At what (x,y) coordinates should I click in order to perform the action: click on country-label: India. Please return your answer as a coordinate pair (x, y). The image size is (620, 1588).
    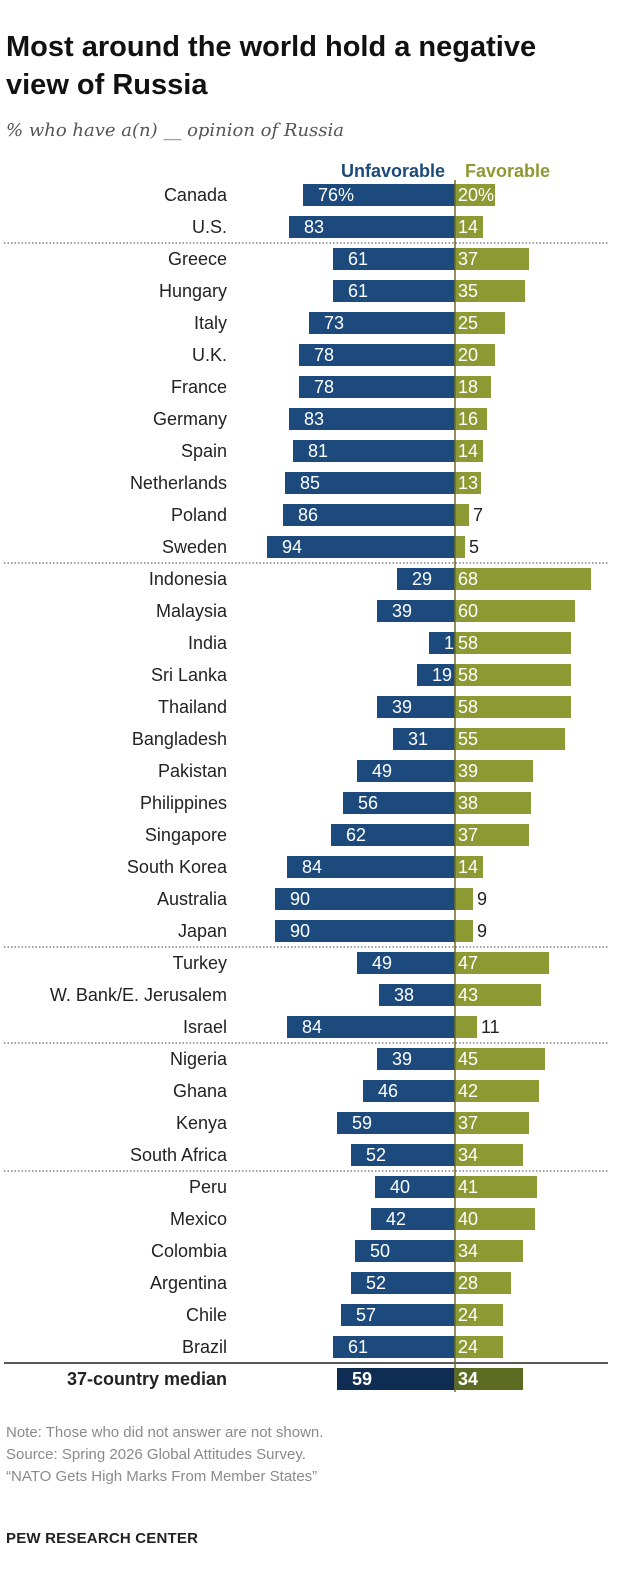
    Looking at the image, I should click on (208, 643).